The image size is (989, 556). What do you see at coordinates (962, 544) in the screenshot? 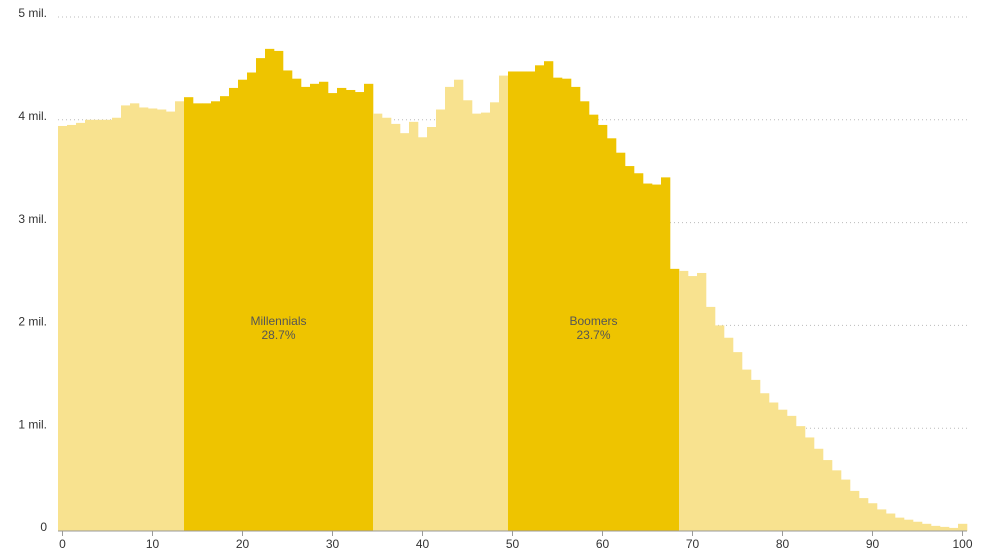
I see `x-tick-label: 100` at bounding box center [962, 544].